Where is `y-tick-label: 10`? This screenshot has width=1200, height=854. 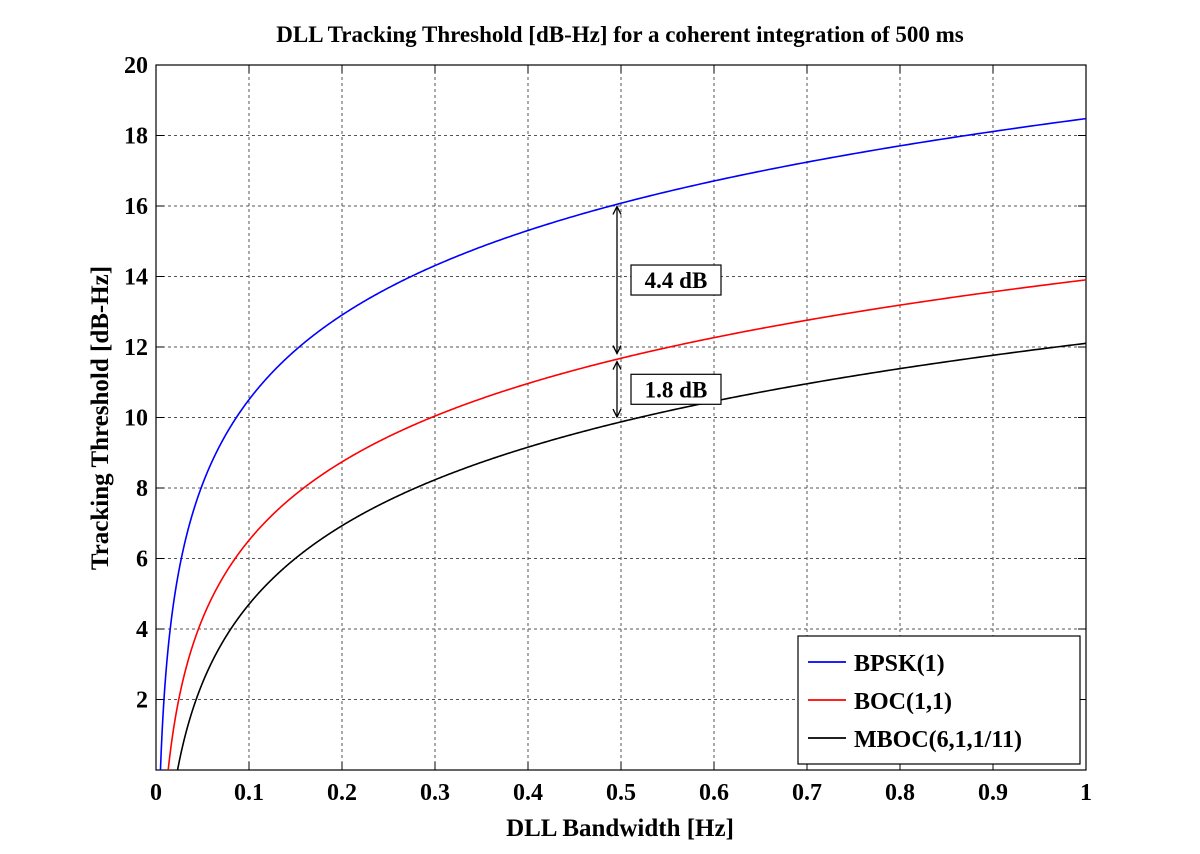
y-tick-label: 10 is located at coordinates (136, 419).